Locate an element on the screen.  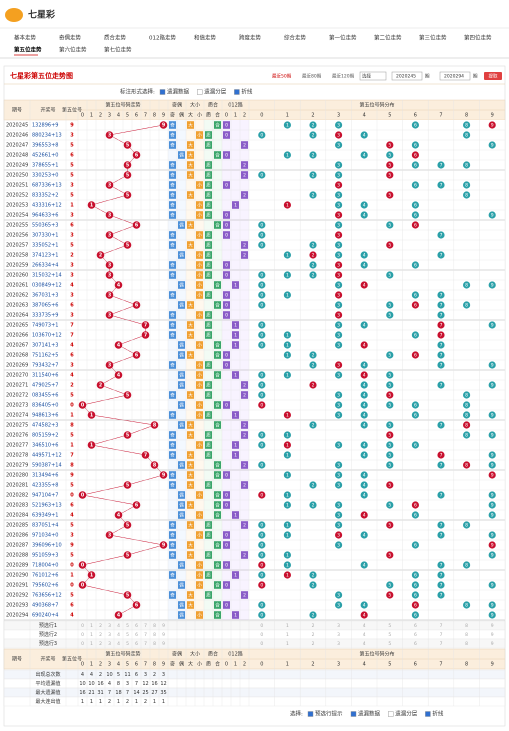
nav-tab: 第二位走势 is located at coordinates (388, 38).